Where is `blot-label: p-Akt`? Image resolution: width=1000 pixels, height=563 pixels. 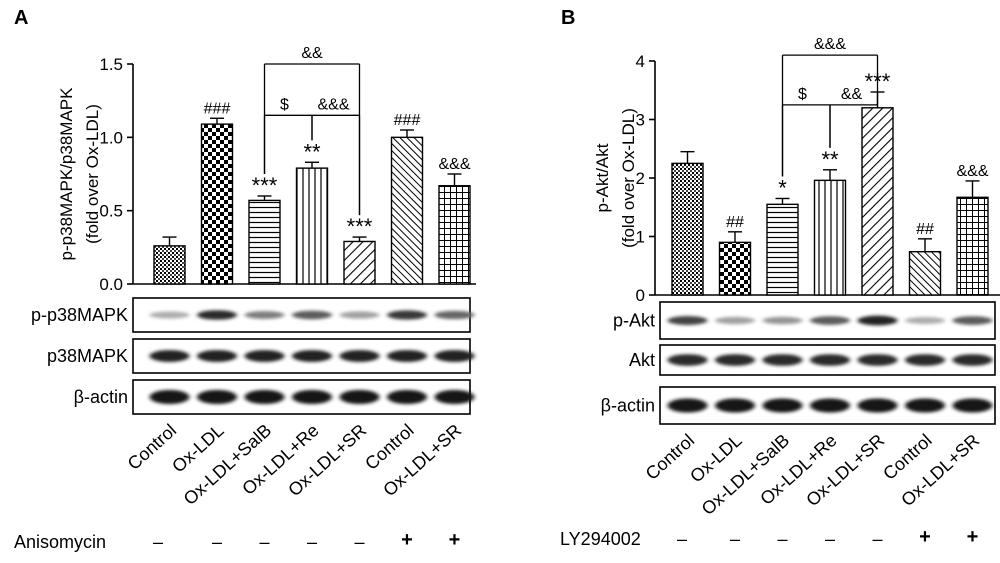
blot-label: p-Akt is located at coordinates (634, 321).